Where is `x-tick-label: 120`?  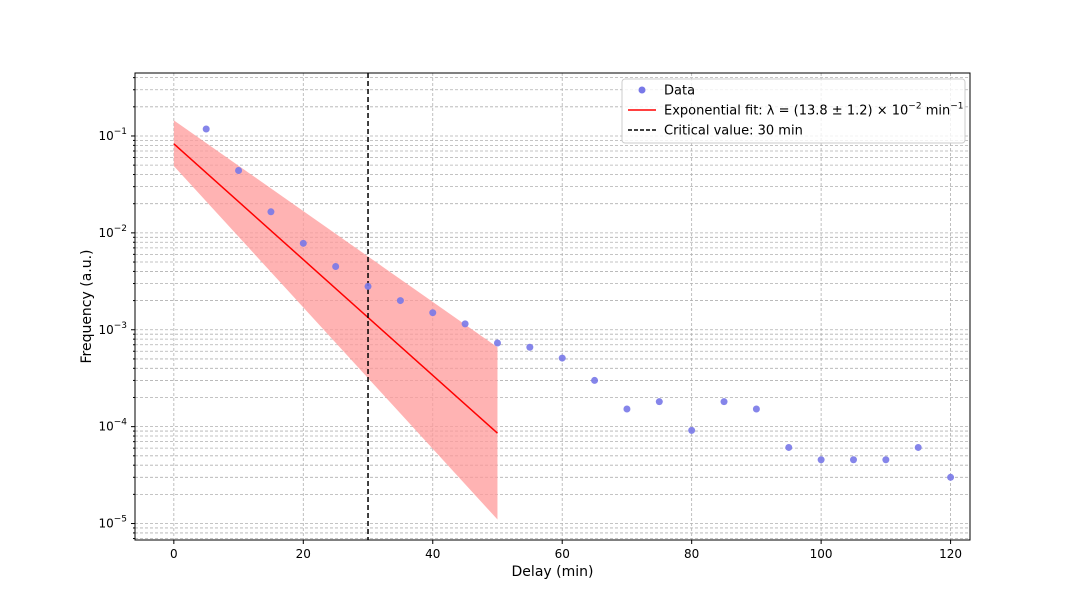 x-tick-label: 120 is located at coordinates (950, 554).